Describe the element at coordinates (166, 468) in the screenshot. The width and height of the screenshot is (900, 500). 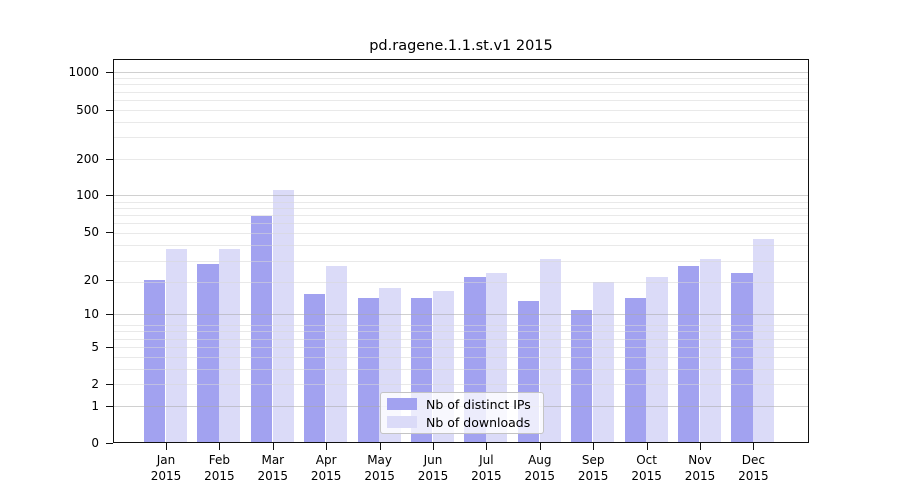
I see `x-tick-label: Jan 2015` at that location.